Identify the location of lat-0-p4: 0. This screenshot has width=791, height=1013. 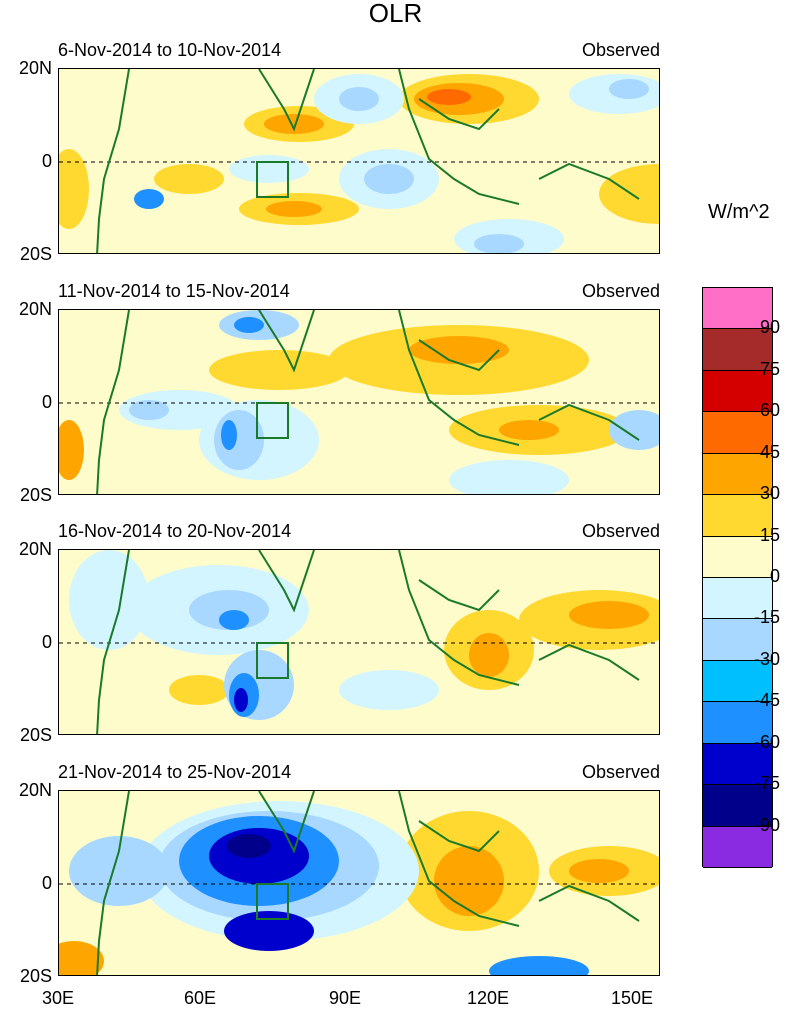
(46, 883).